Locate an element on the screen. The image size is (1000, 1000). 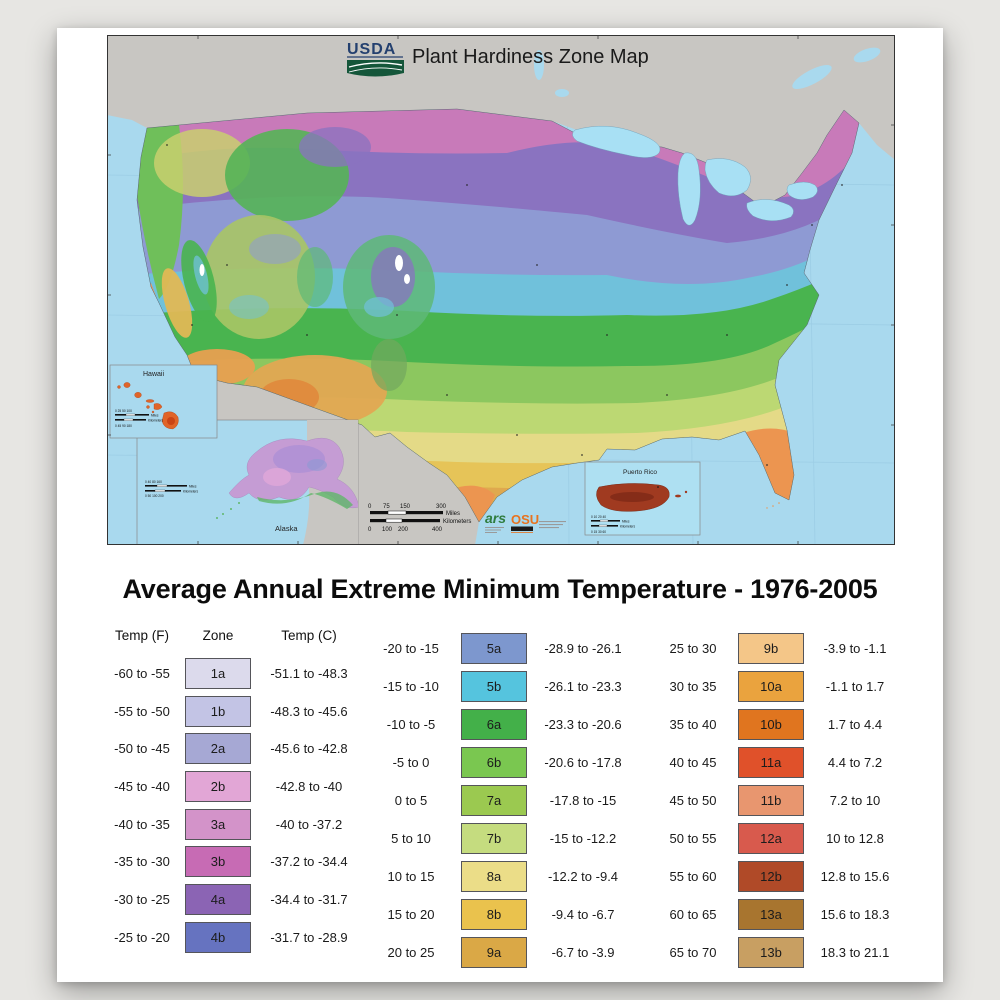
zone-swatch-cell: 1a is located at coordinates (218, 674).